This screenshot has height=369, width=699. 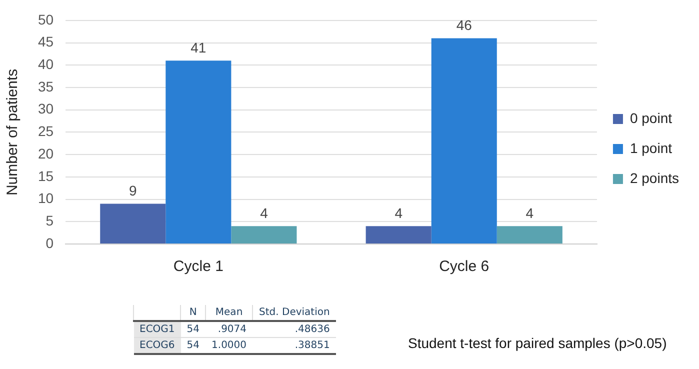 What do you see at coordinates (537, 343) in the screenshot?
I see `text: Student t-test for paired samples (p>0.05)` at bounding box center [537, 343].